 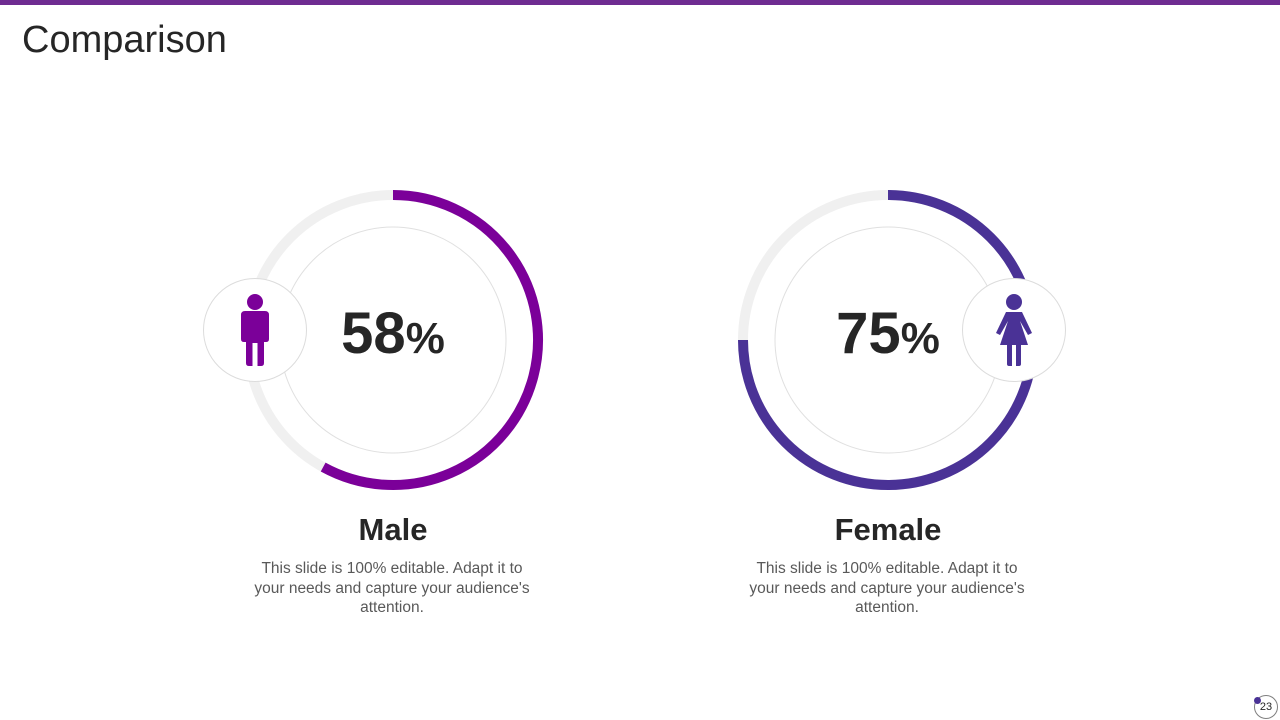 I want to click on accent-bar, so click(x=640, y=2).